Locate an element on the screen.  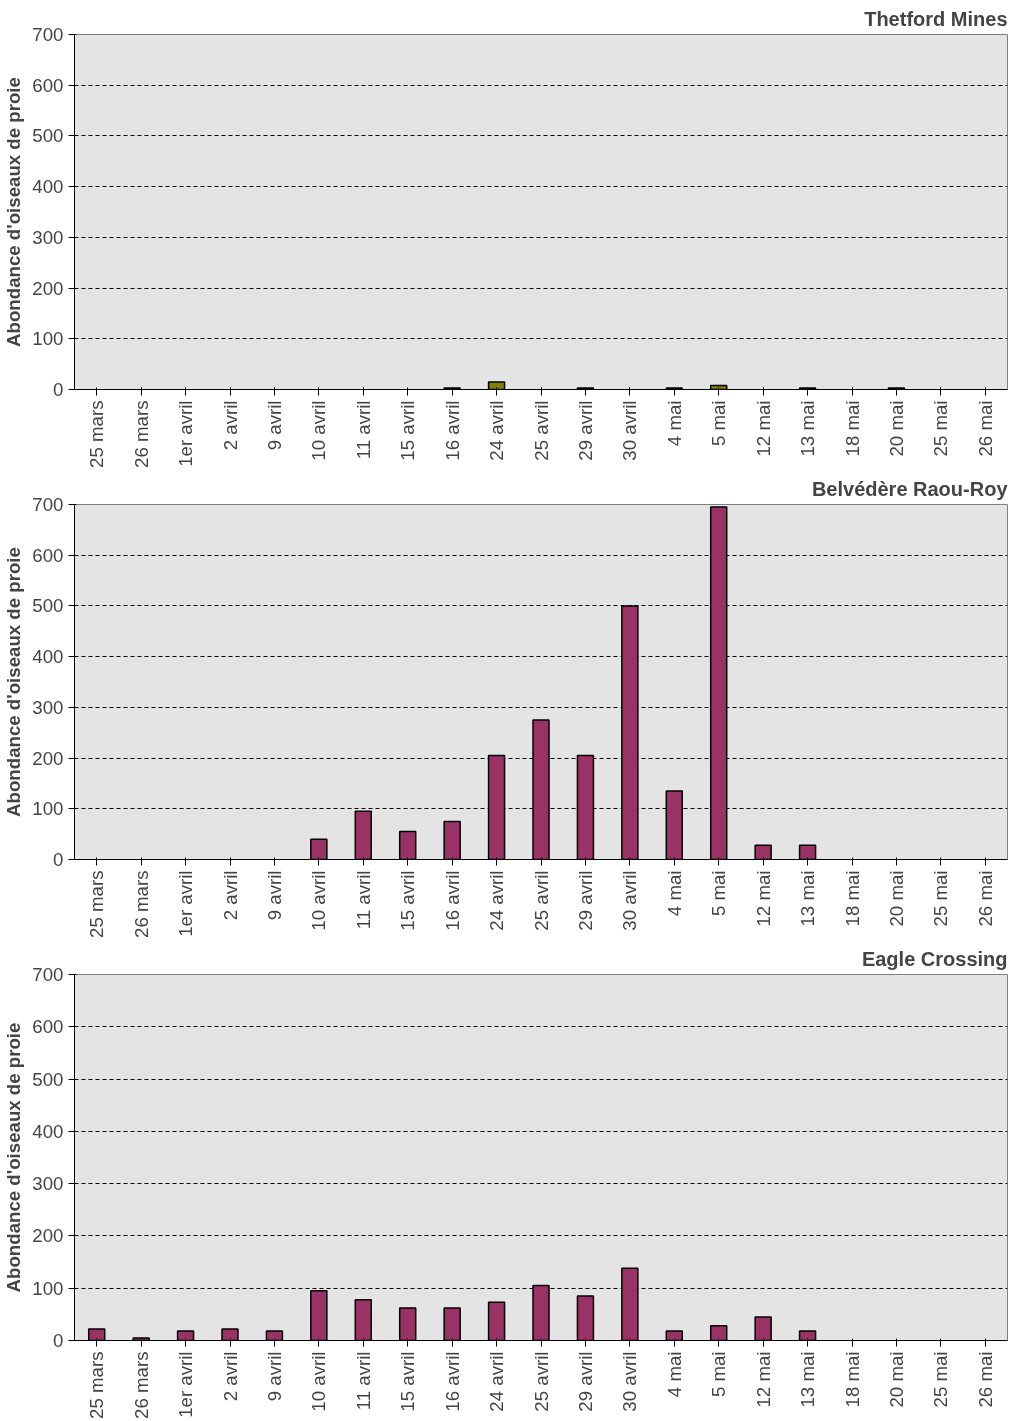
chart-title: Thetford Mines is located at coordinates (936, 18).